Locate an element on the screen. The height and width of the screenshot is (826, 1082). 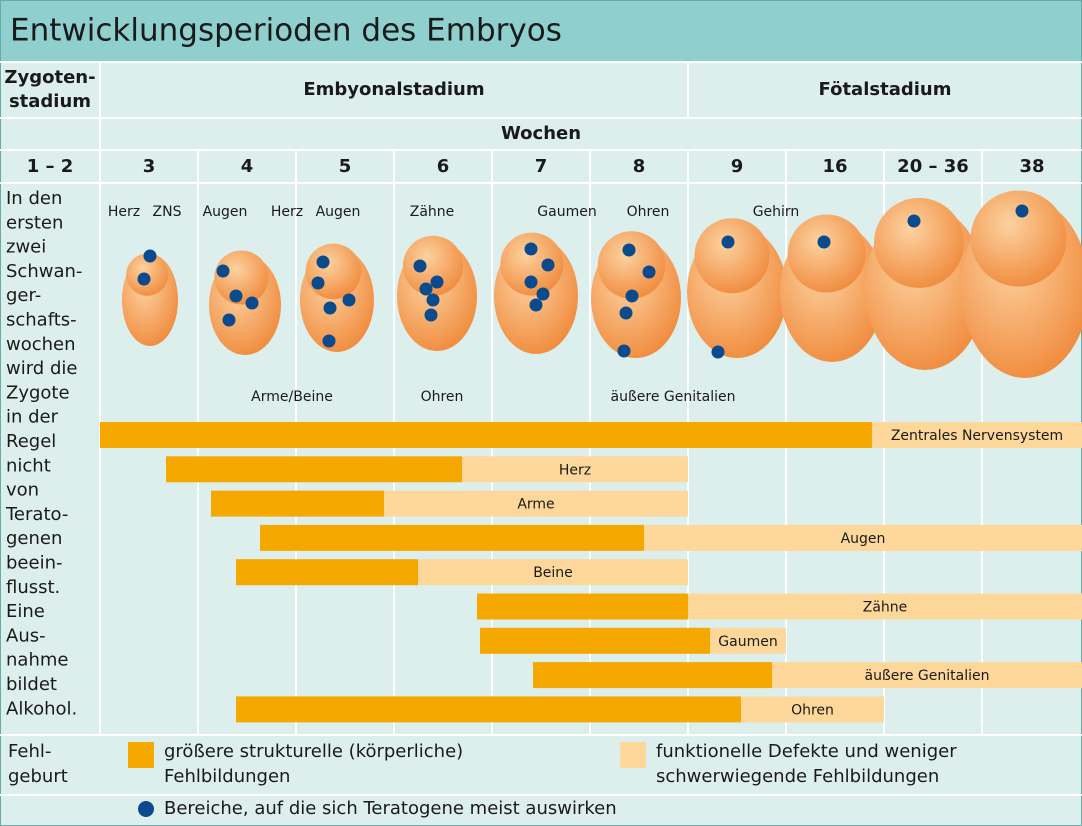
stage-label: stadium is located at coordinates (50, 101).